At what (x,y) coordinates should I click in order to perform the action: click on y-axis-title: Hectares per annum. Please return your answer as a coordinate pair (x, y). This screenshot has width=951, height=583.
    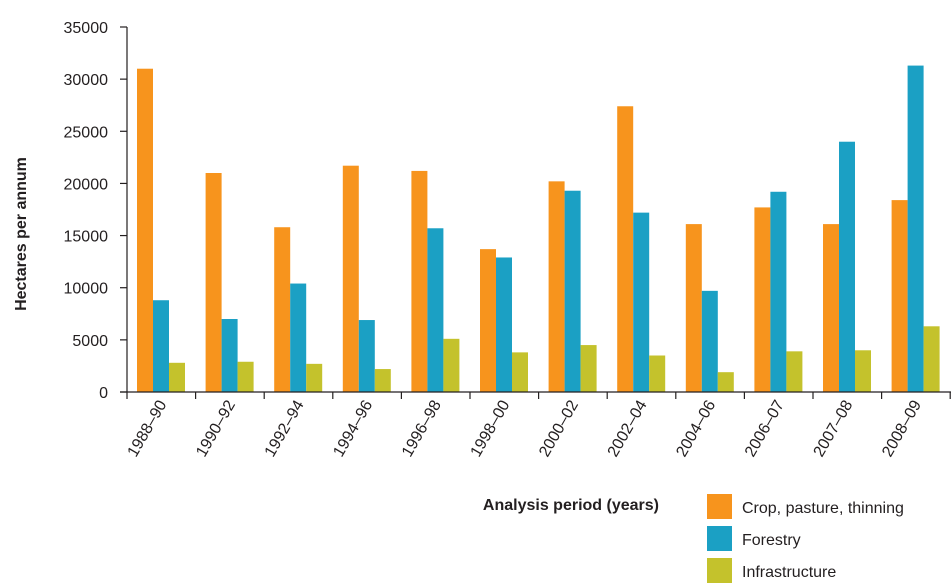
    Looking at the image, I should click on (21, 234).